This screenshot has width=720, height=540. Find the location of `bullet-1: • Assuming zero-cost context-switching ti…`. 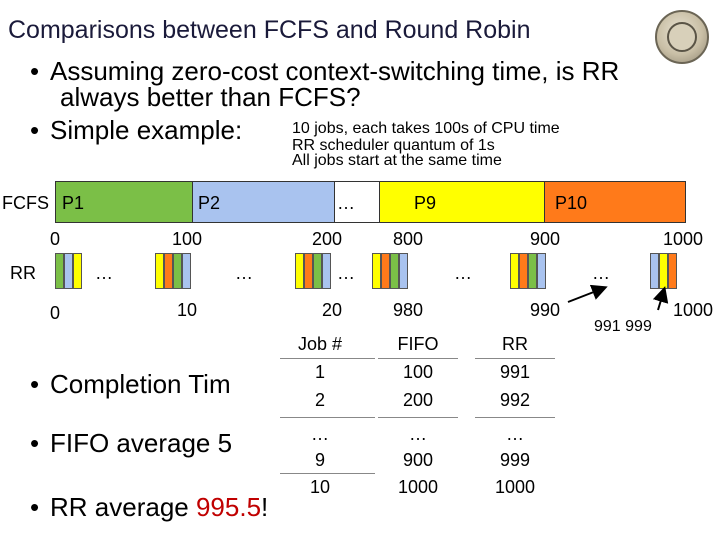

bullet-1: • Assuming zero-cost context-switching ti… is located at coordinates (324, 71).